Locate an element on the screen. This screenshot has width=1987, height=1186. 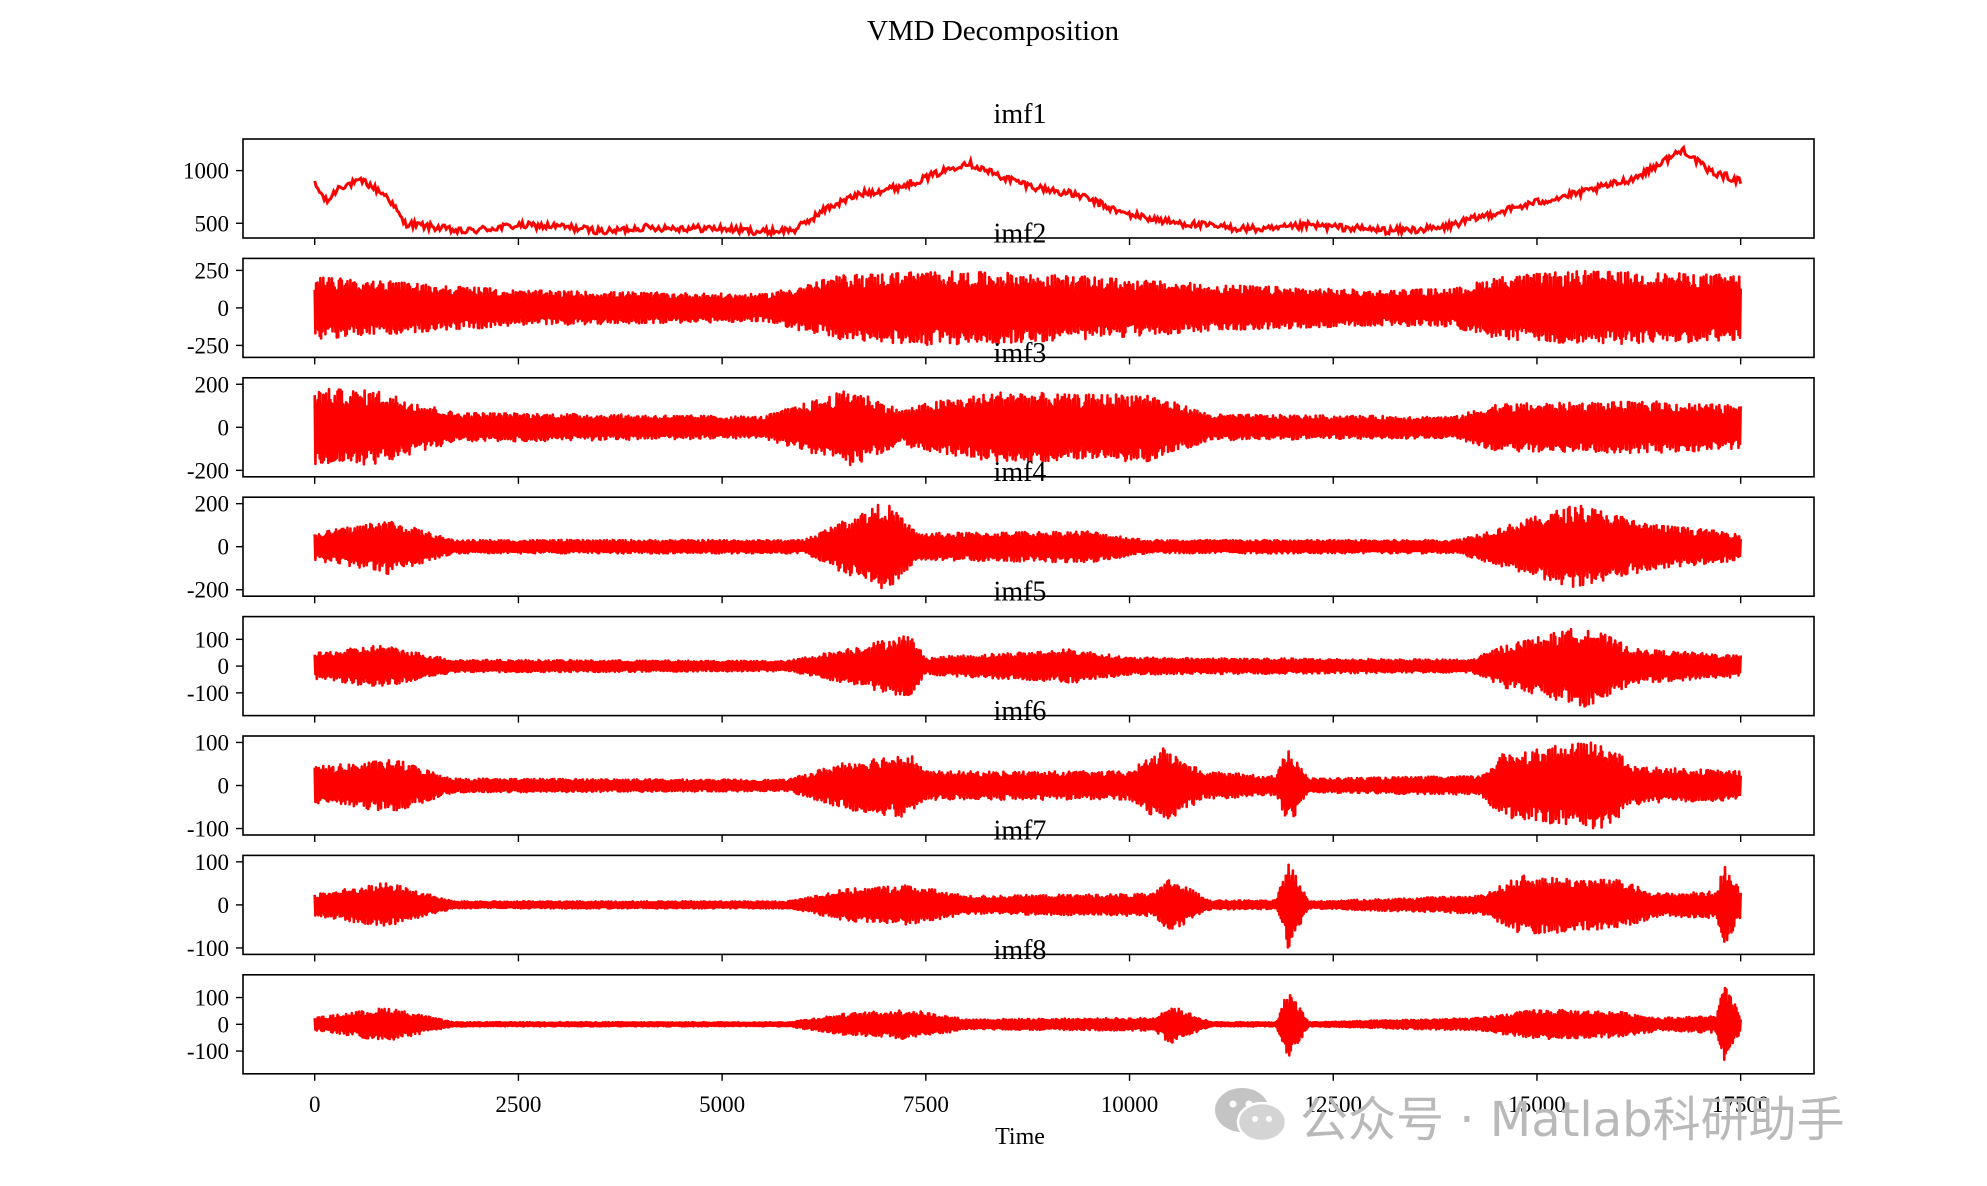
imf1-axes-frame is located at coordinates (1028, 188).